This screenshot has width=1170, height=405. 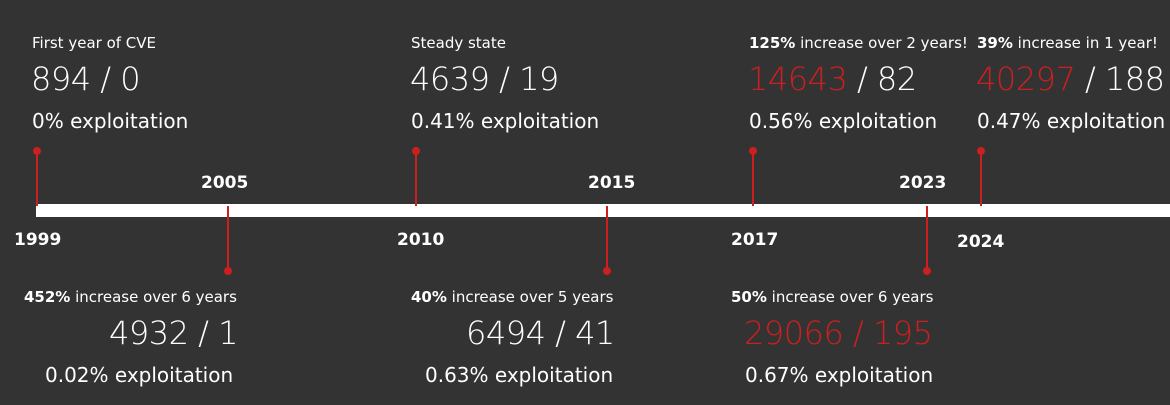 What do you see at coordinates (881, 43) in the screenshot?
I see `increase-text-2017: increase over 2 years!` at bounding box center [881, 43].